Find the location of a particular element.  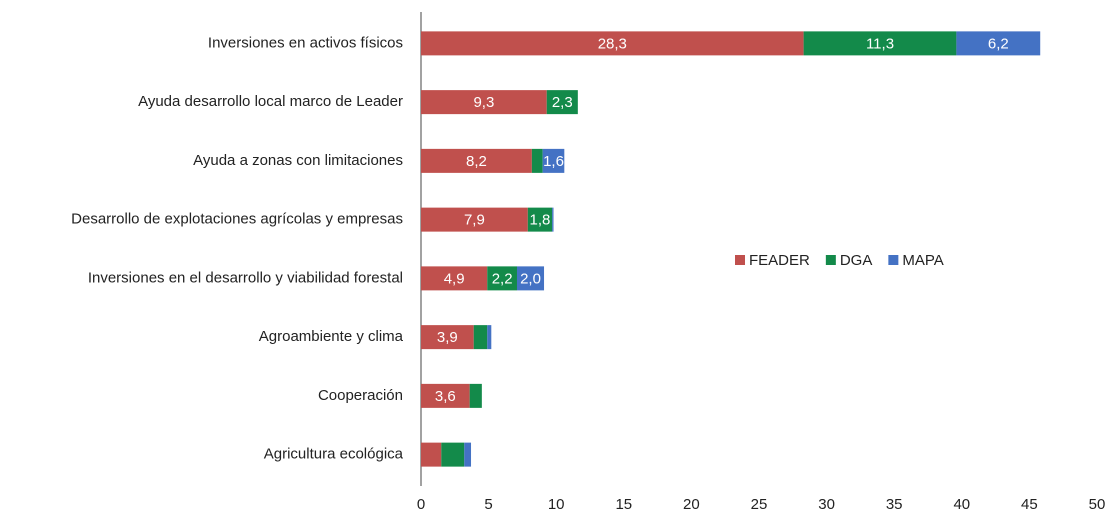

data-label: 2,2 is located at coordinates (502, 278).